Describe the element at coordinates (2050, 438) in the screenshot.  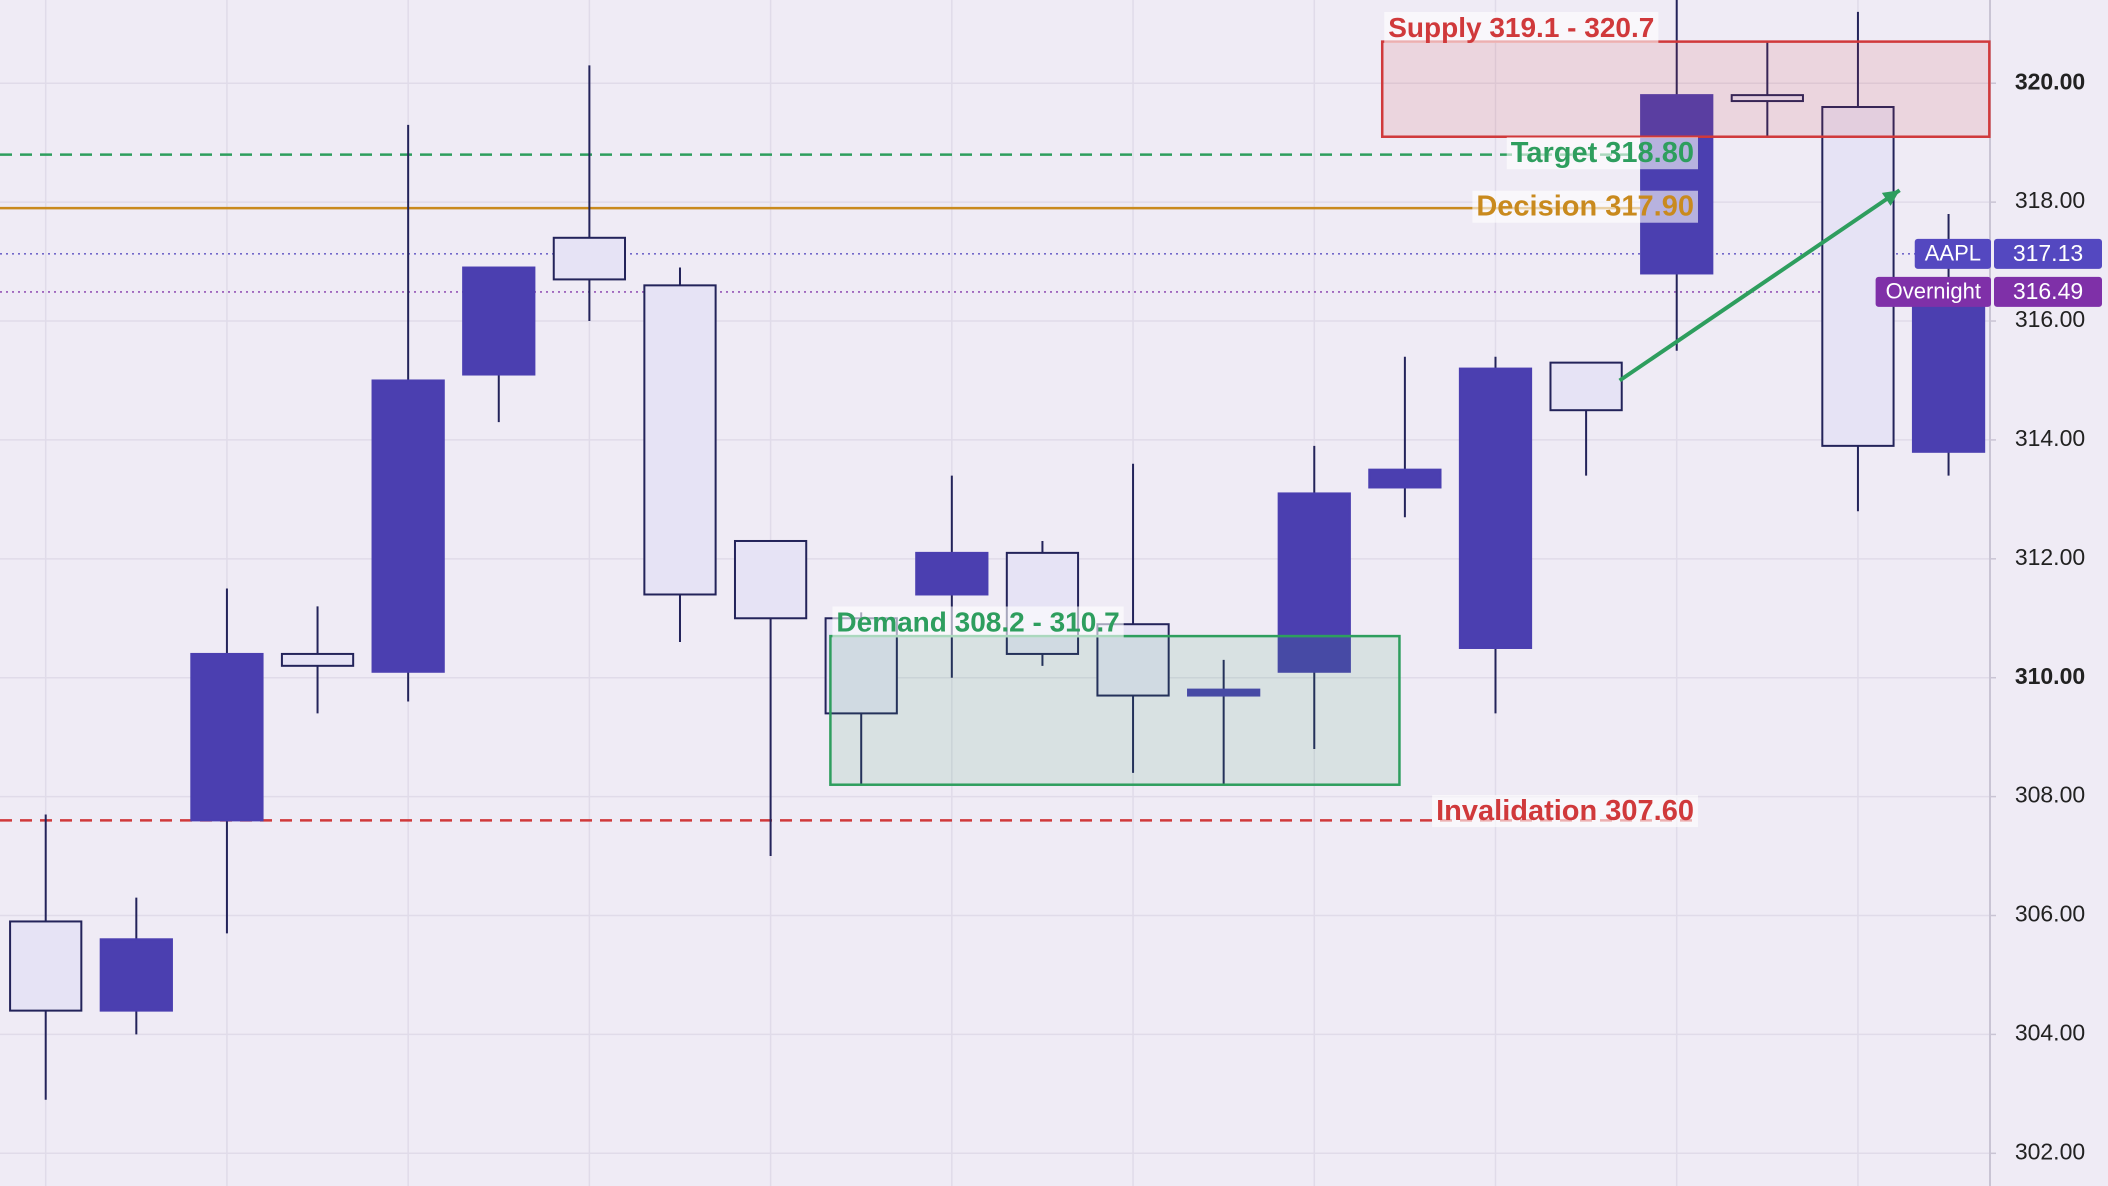
I see `y-tick-label: 314.00` at that location.